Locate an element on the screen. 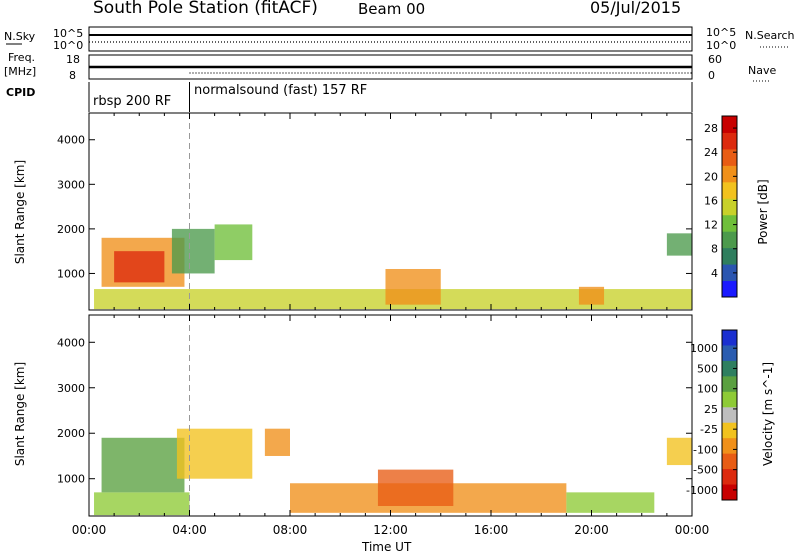 Image resolution: width=800 pixels, height=554 pixels. power-colorbar-frame is located at coordinates (729, 206).